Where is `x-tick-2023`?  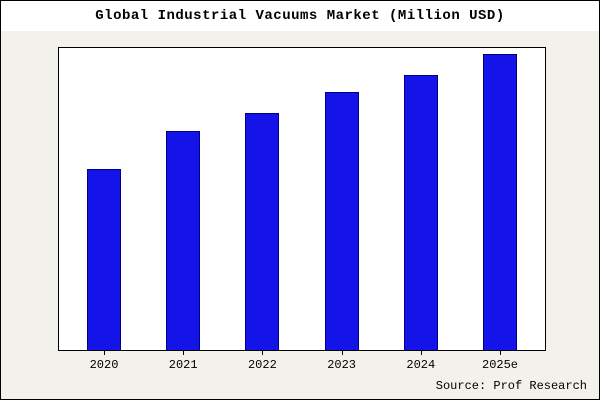 x-tick-2023 is located at coordinates (342, 353).